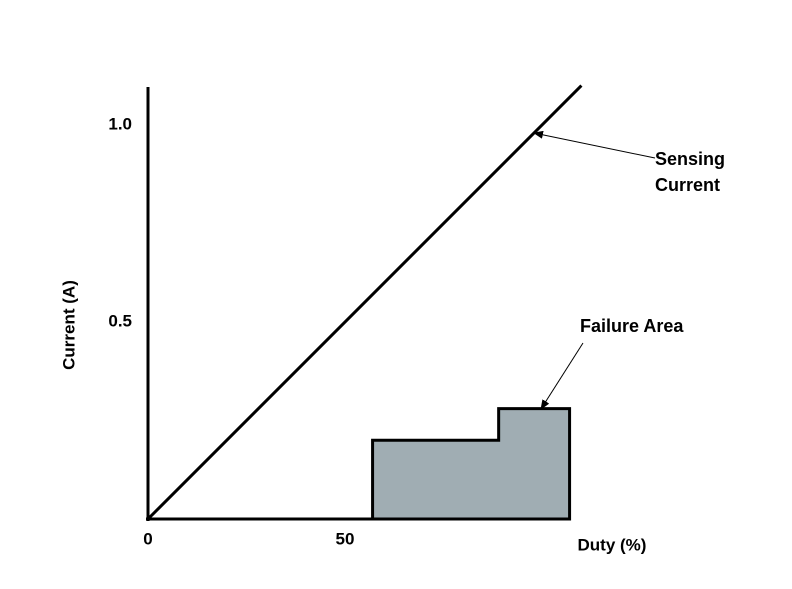 The height and width of the screenshot is (589, 792). Describe the element at coordinates (68, 325) in the screenshot. I see `y-axis-label: Current (A)` at that location.